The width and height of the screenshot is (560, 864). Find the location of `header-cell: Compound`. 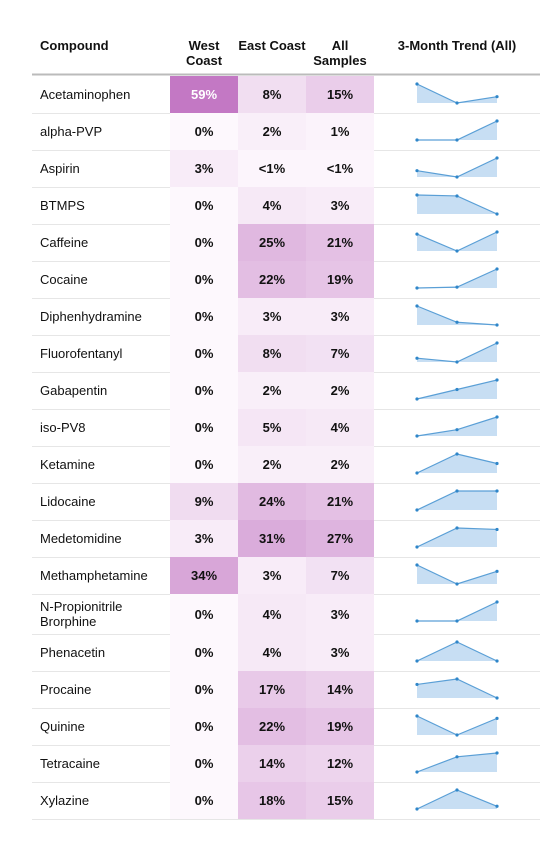

header-cell: Compound is located at coordinates (74, 45).